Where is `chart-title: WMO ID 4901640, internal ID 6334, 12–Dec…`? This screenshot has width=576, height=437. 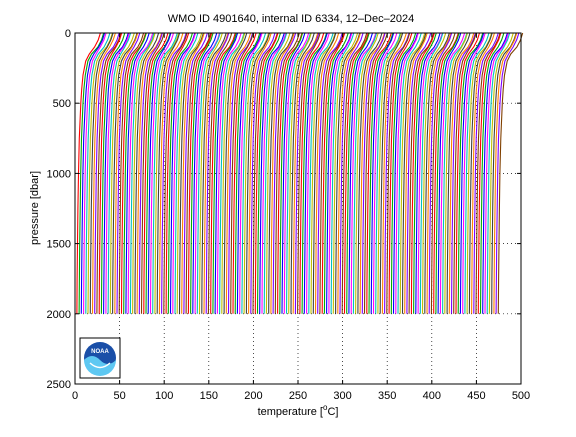
chart-title: WMO ID 4901640, internal ID 6334, 12–Dec… is located at coordinates (291, 19).